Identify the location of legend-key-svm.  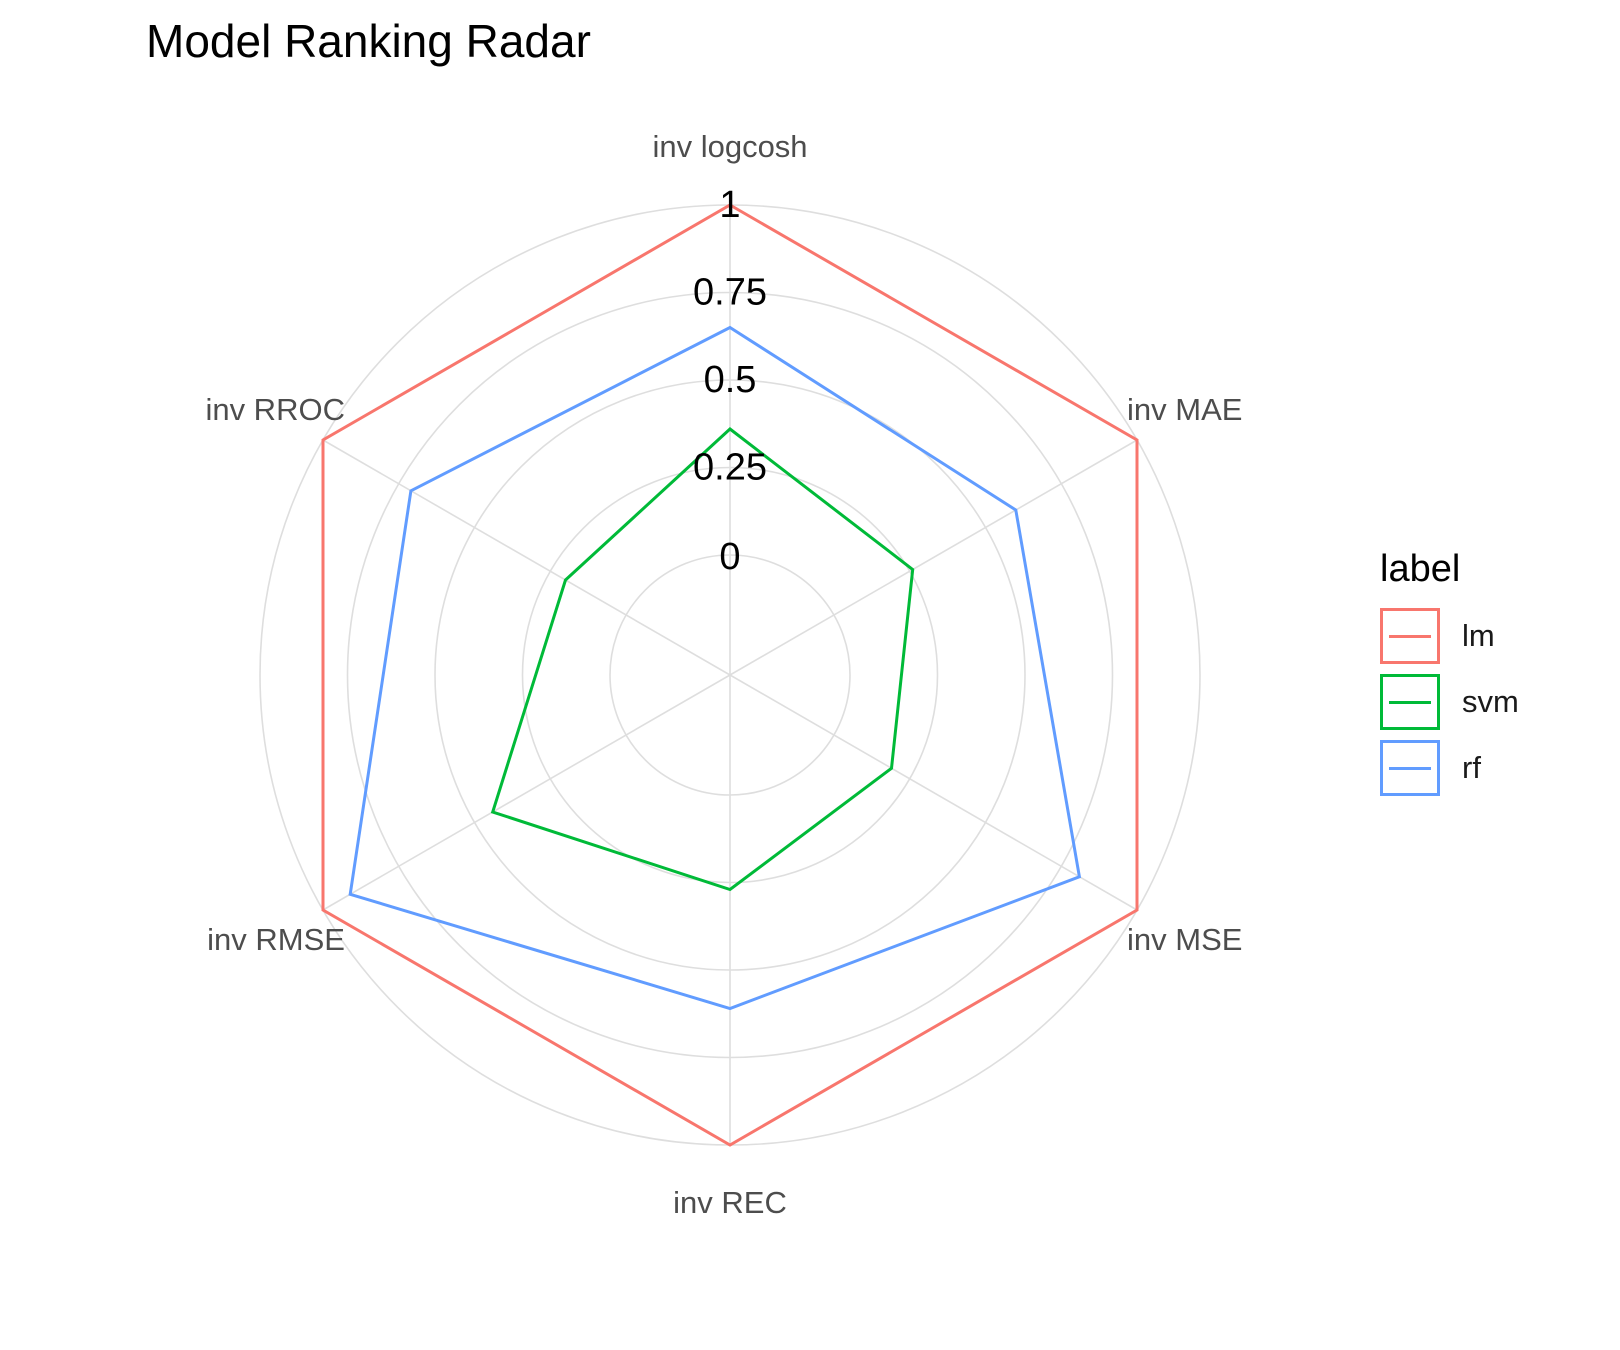
(1410, 702).